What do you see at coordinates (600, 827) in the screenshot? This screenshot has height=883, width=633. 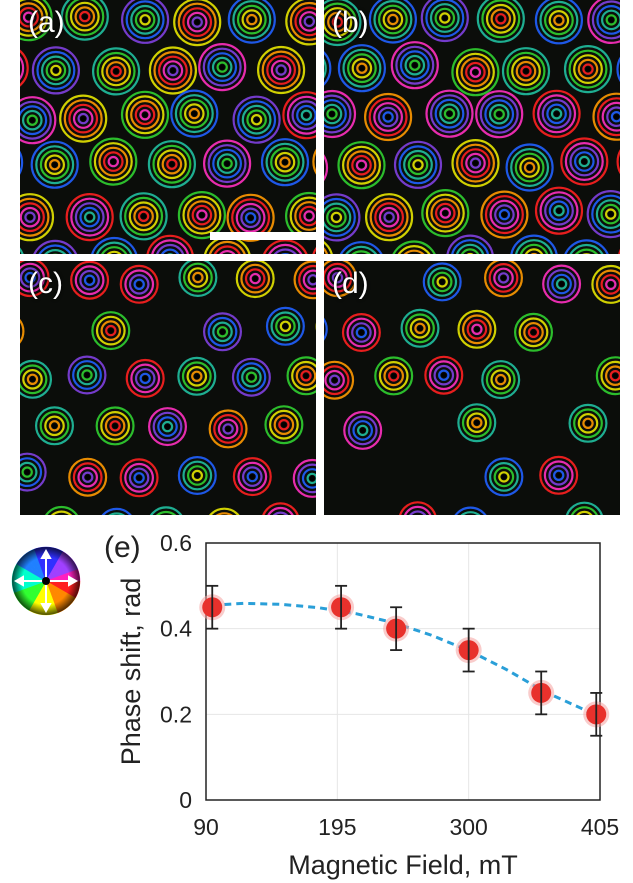 I see `x-tick-label: 405` at bounding box center [600, 827].